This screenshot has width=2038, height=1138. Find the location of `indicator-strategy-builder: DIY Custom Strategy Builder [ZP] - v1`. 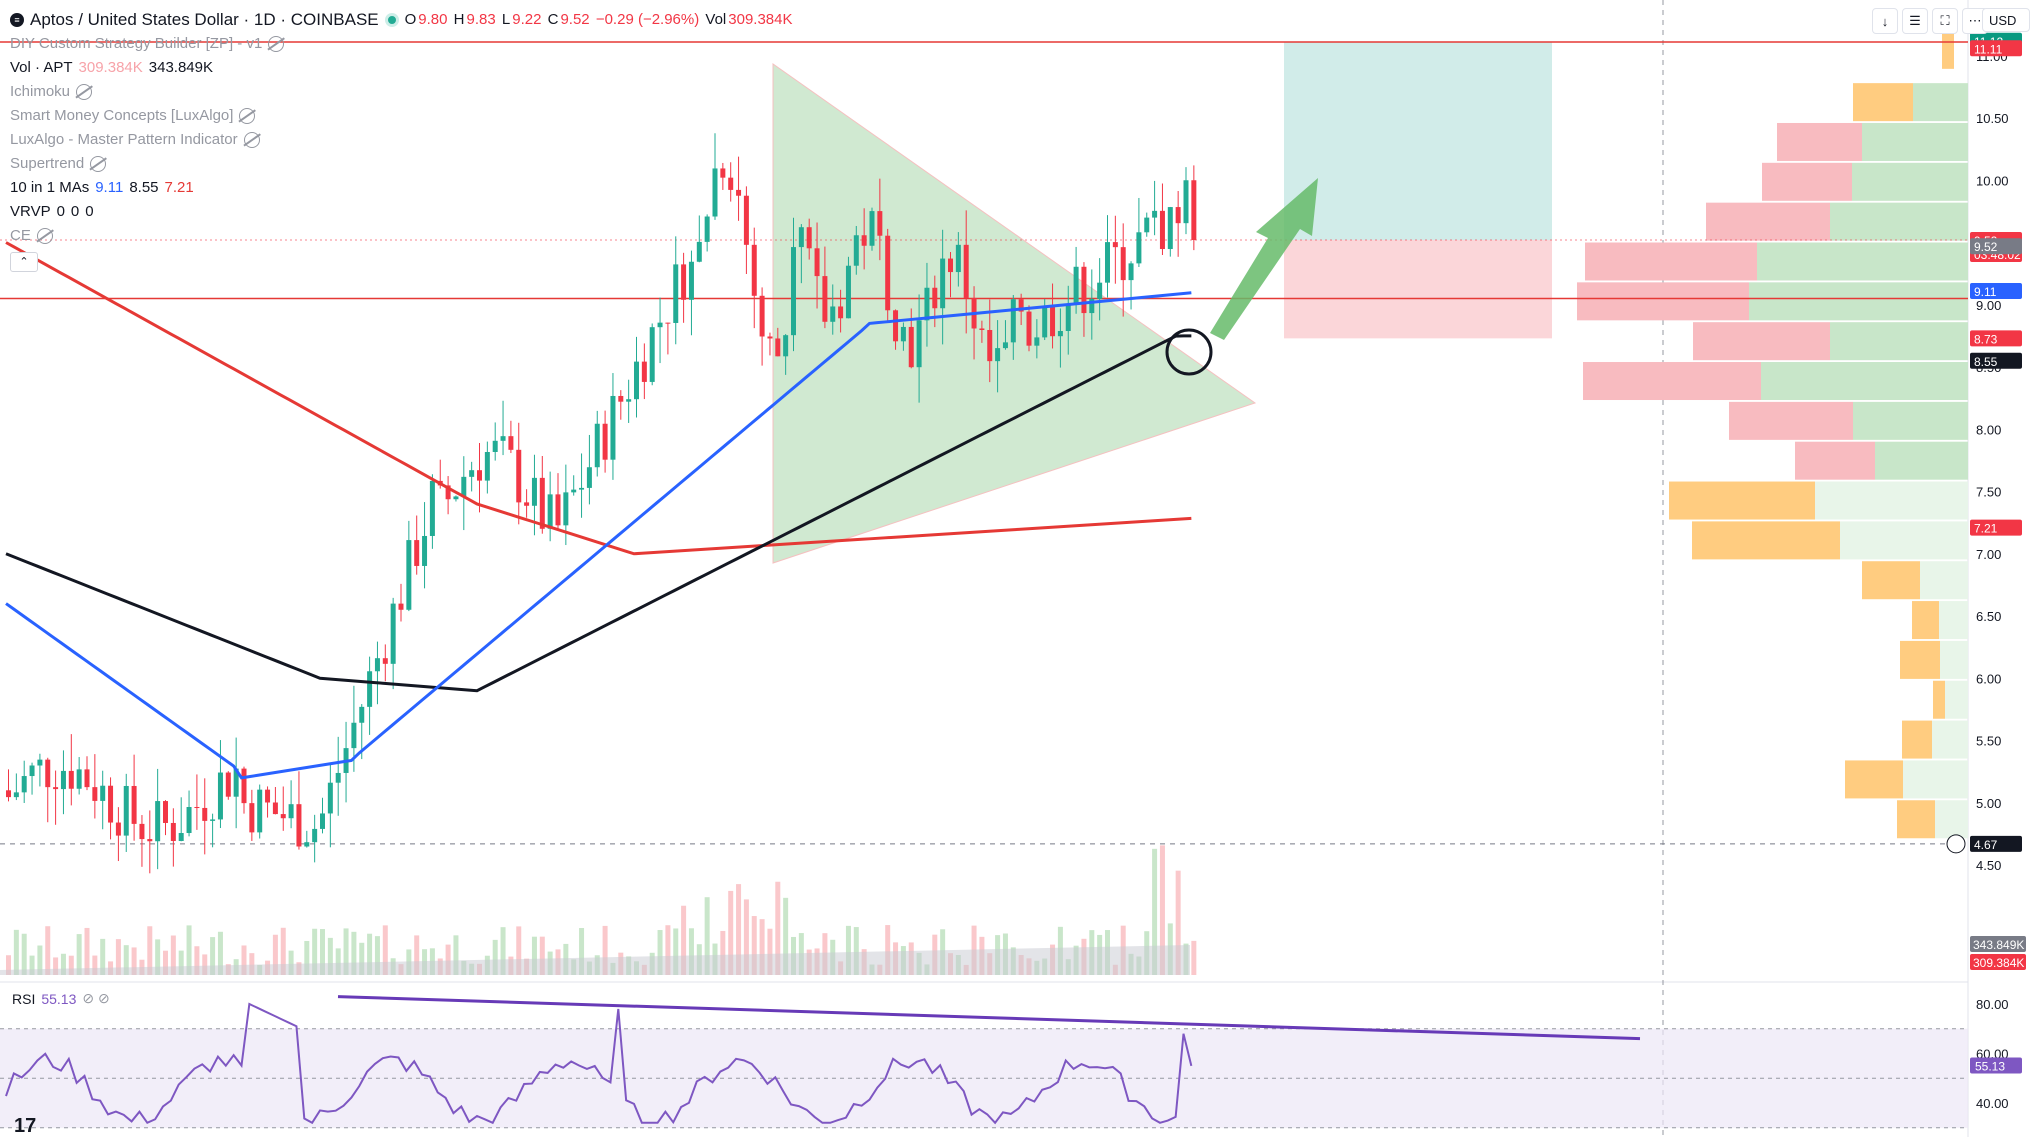

indicator-strategy-builder: DIY Custom Strategy Builder [ZP] - v1 is located at coordinates (402, 44).